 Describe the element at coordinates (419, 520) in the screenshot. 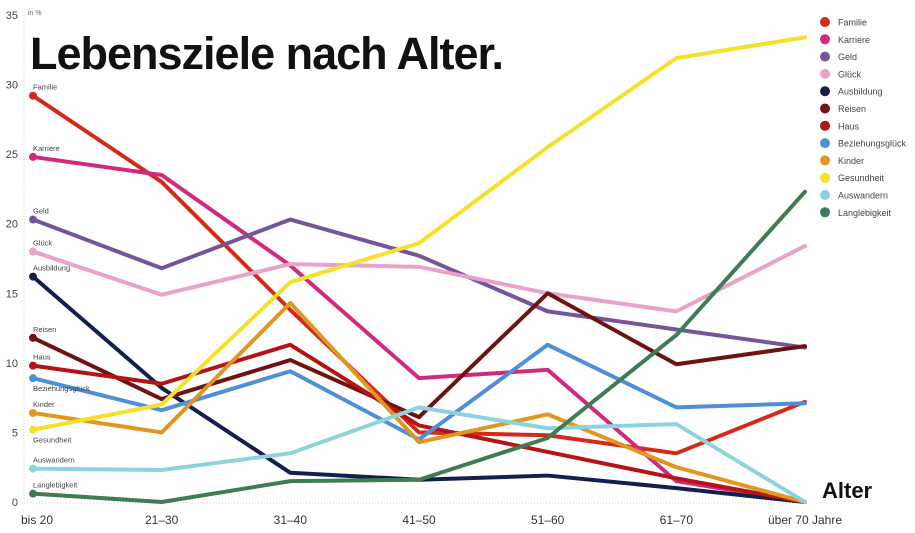

I see `x-tick-label: 41–50` at that location.